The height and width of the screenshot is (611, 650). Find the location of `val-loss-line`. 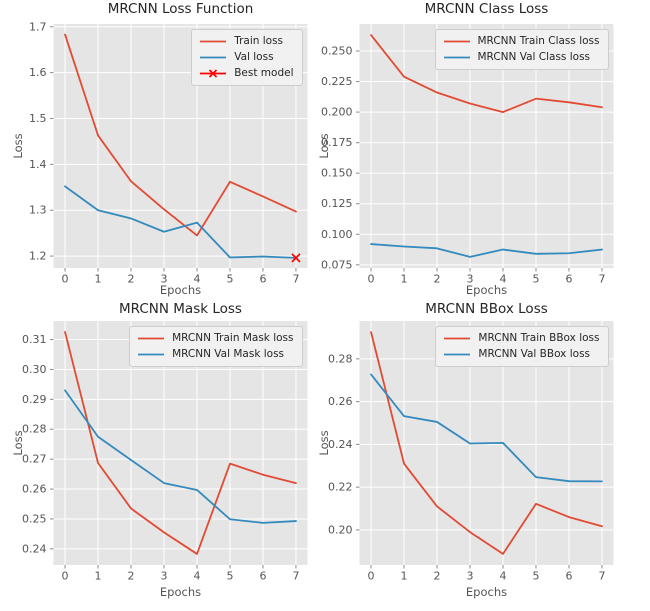

val-loss-line is located at coordinates (180, 222).